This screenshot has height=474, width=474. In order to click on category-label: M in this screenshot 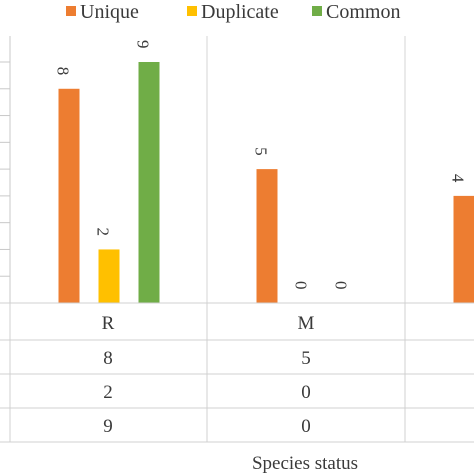, I will do `click(306, 323)`.